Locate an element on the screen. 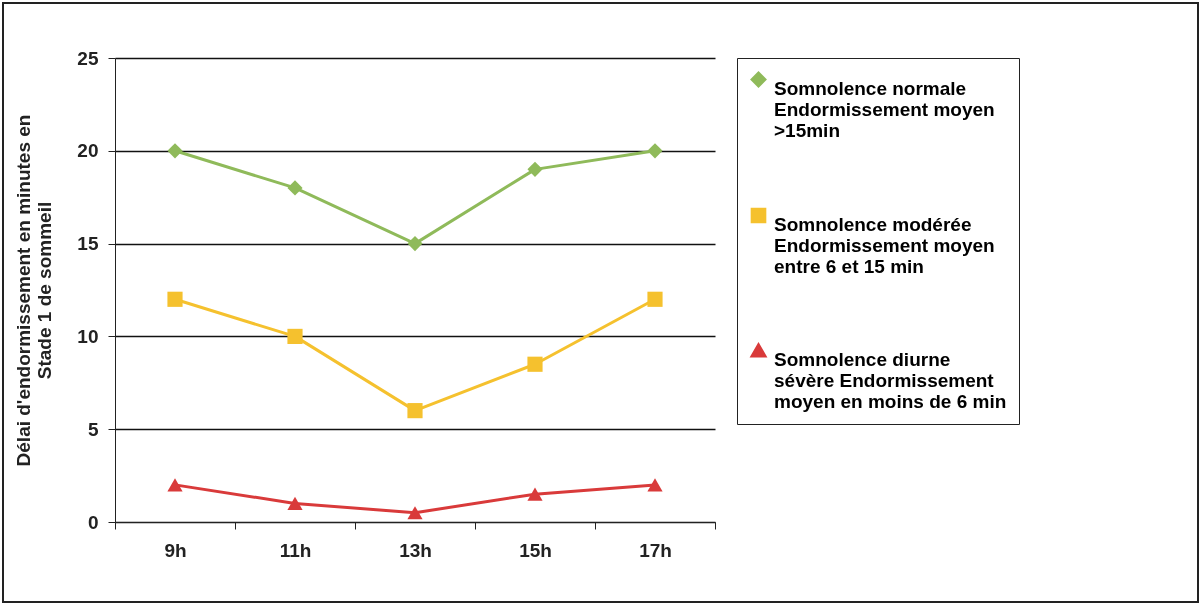 Image resolution: width=1203 pixels, height=607 pixels. y-tick-label: 15 is located at coordinates (88, 244).